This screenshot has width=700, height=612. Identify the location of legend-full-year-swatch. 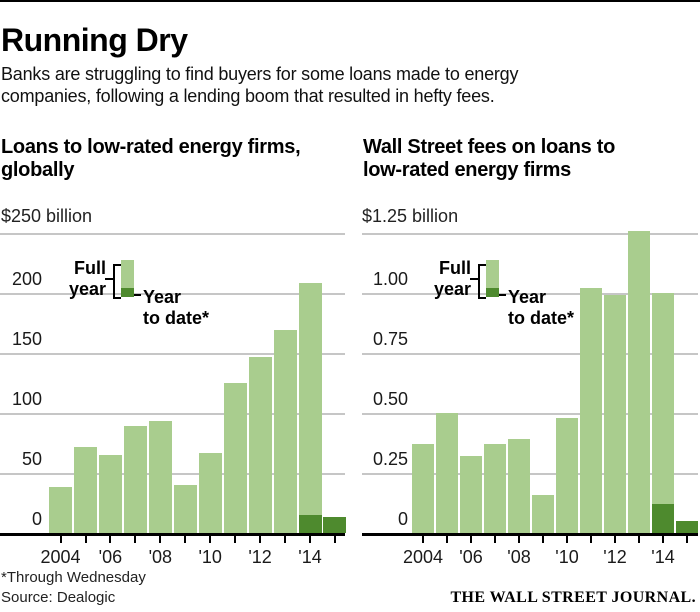
(127, 278).